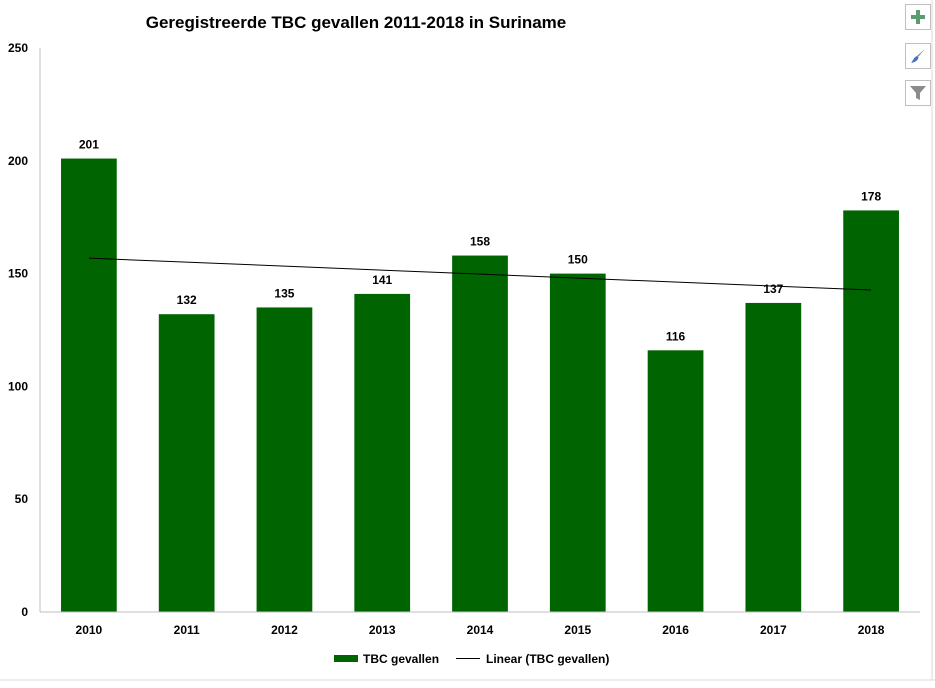 Image resolution: width=935 pixels, height=688 pixels. I want to click on data-label: 150, so click(578, 260).